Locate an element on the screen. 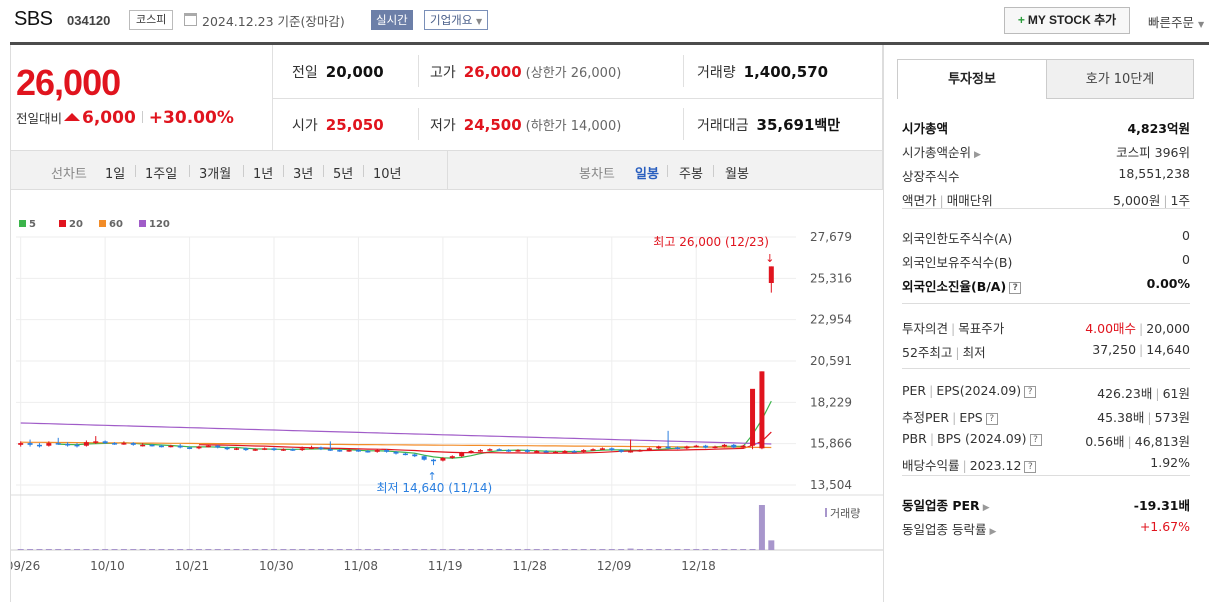 This screenshot has height=606, width=1214. x-tick-label: 12/09 is located at coordinates (614, 566).